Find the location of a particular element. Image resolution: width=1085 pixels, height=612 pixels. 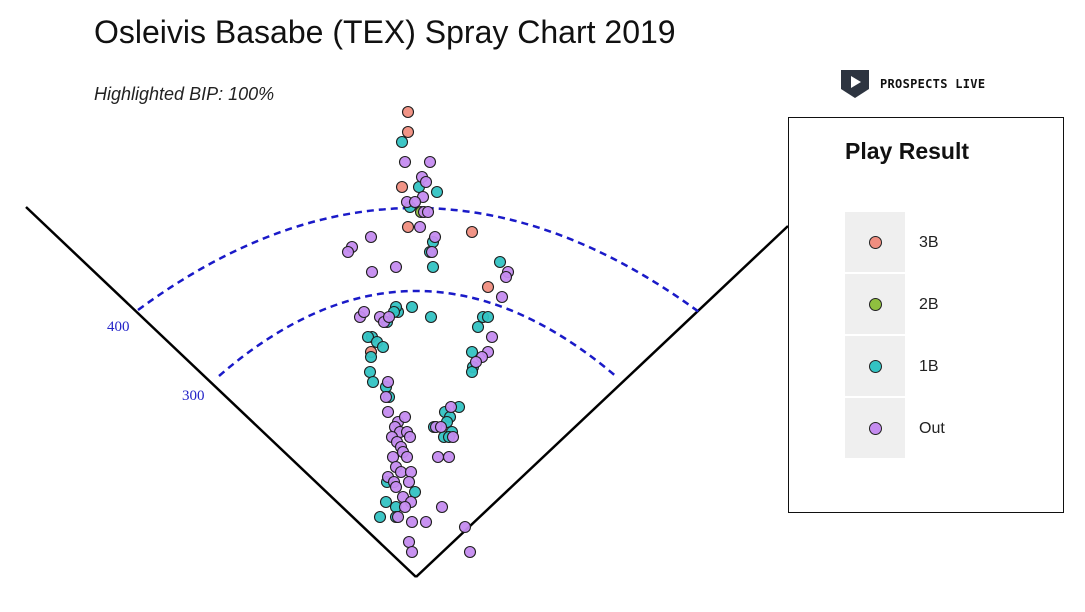

distance-arcs is located at coordinates (418, 292).